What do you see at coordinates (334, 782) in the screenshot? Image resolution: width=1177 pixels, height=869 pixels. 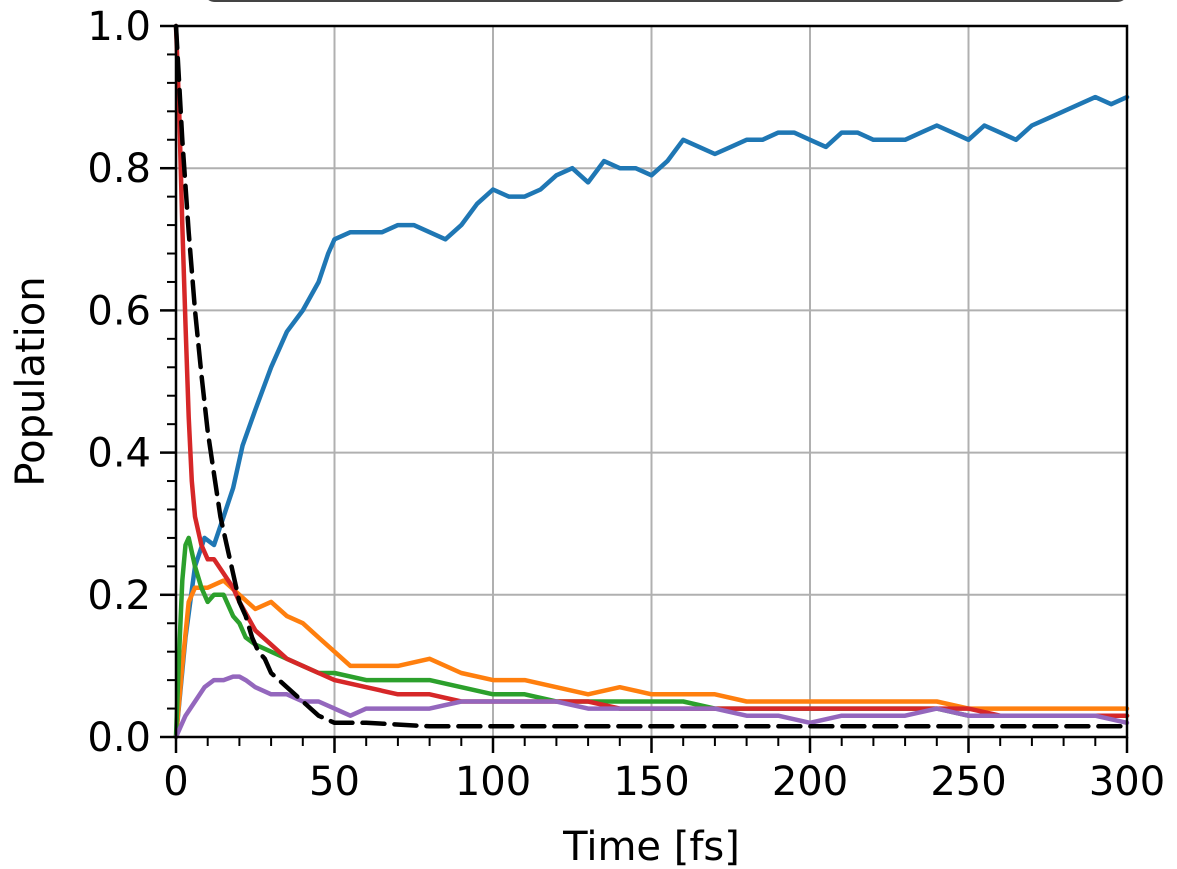 I see `x-tick-label: 50` at bounding box center [334, 782].